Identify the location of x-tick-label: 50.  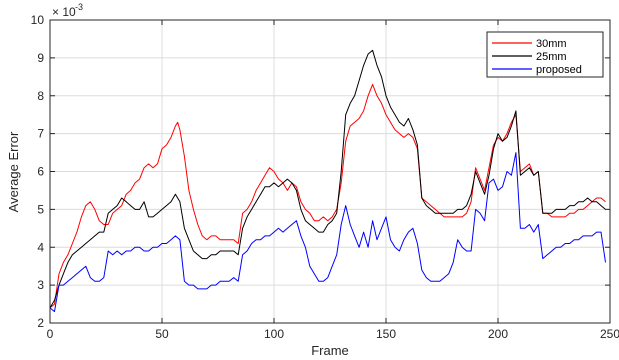
(162, 334).